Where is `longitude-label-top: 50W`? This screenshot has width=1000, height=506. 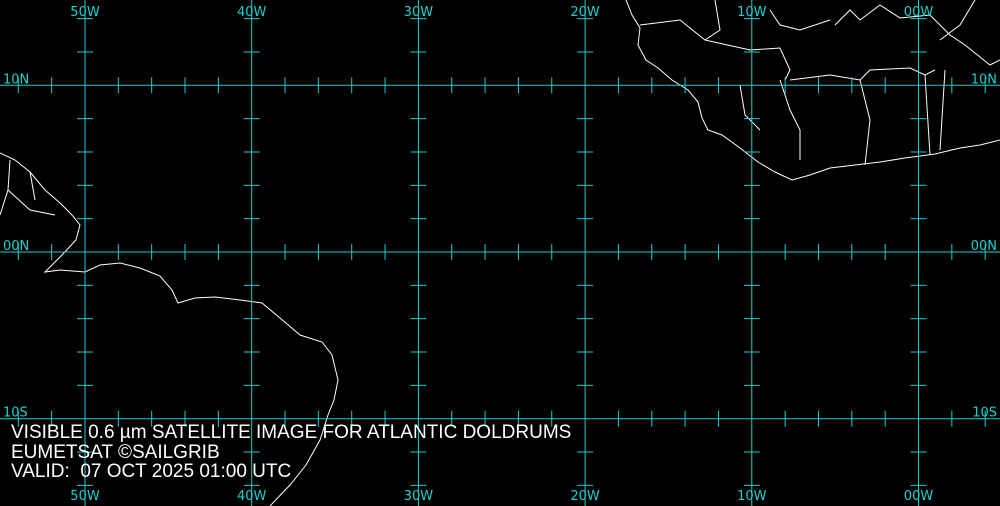
longitude-label-top: 50W is located at coordinates (85, 12).